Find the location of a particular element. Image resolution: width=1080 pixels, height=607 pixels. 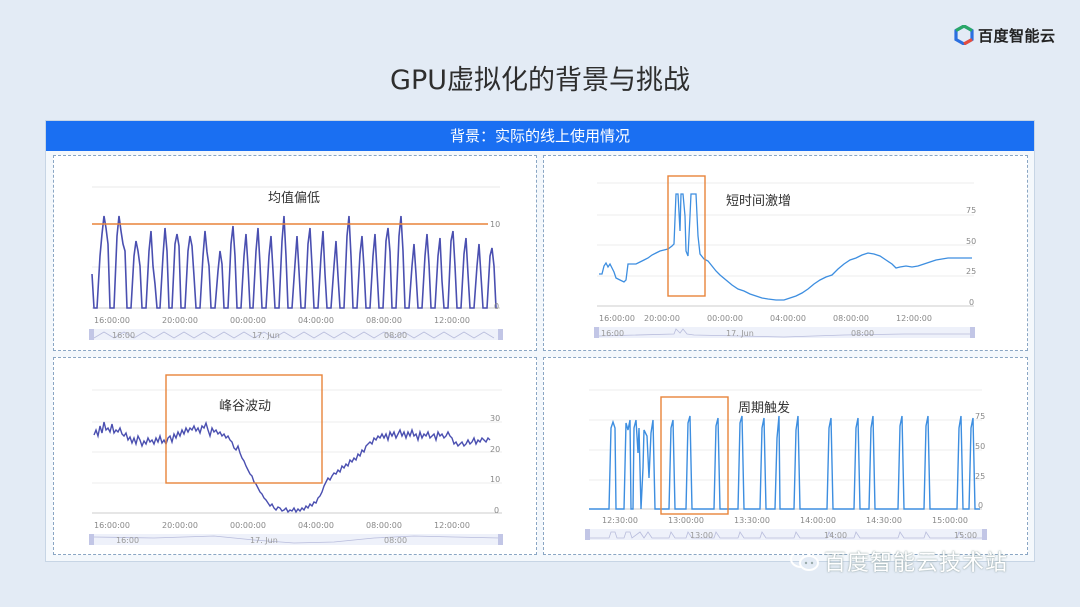

brand-logo: 百度智能云 is located at coordinates (1005, 35).